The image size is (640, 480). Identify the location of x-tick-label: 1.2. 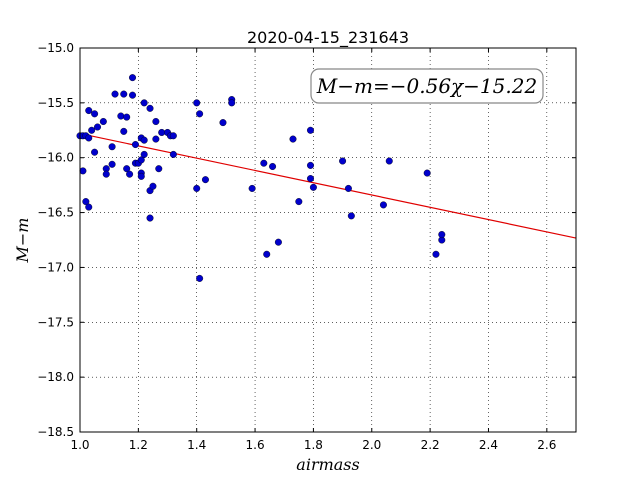
(138, 445).